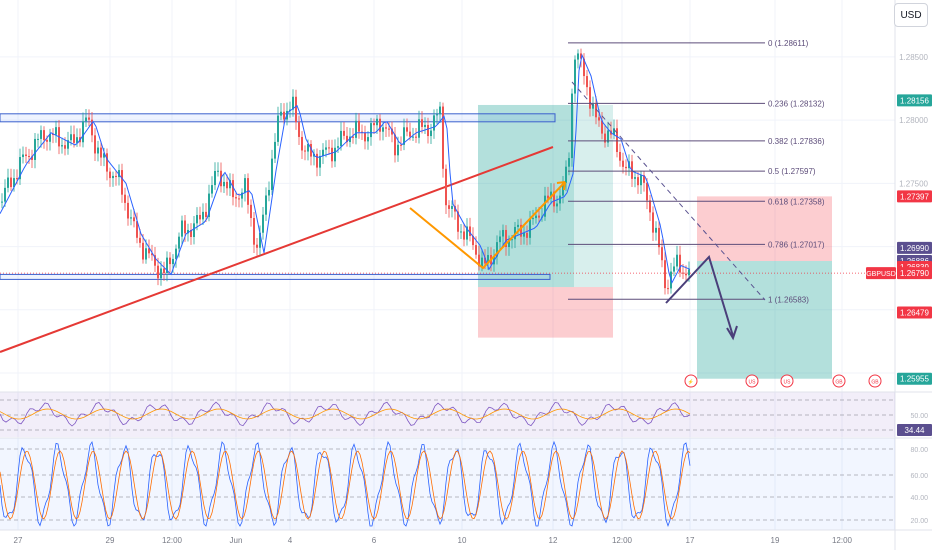 The image size is (932, 555). Describe the element at coordinates (914, 196) in the screenshot. I see `price-tag-value: 1.27397` at that location.